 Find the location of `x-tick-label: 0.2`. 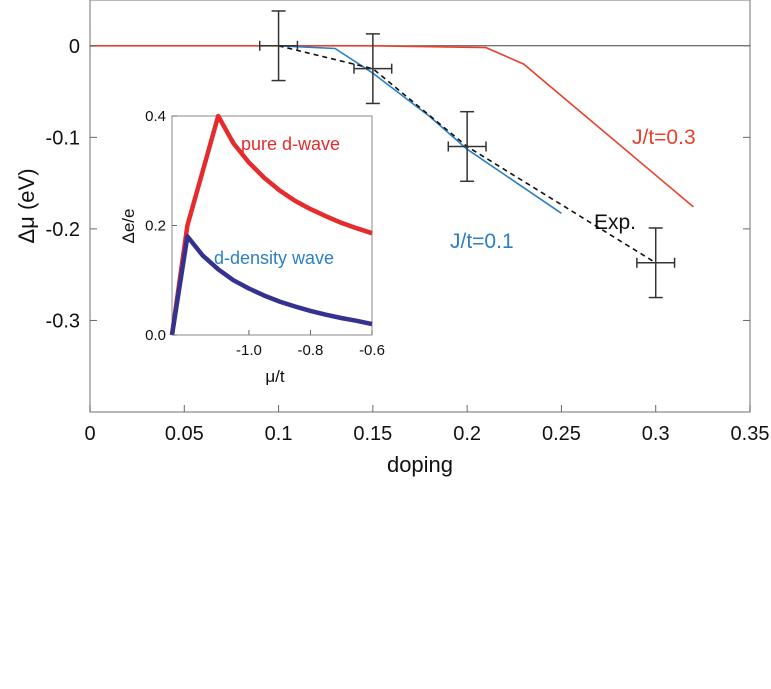

x-tick-label: 0.2 is located at coordinates (467, 434).